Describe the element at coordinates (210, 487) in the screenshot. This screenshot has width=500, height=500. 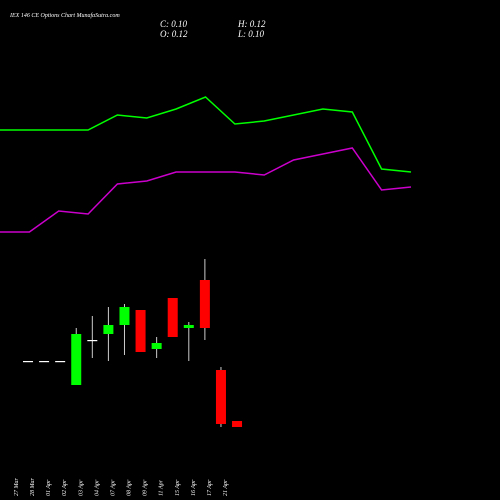
I see `x-tick-label: 17 Apr` at that location.